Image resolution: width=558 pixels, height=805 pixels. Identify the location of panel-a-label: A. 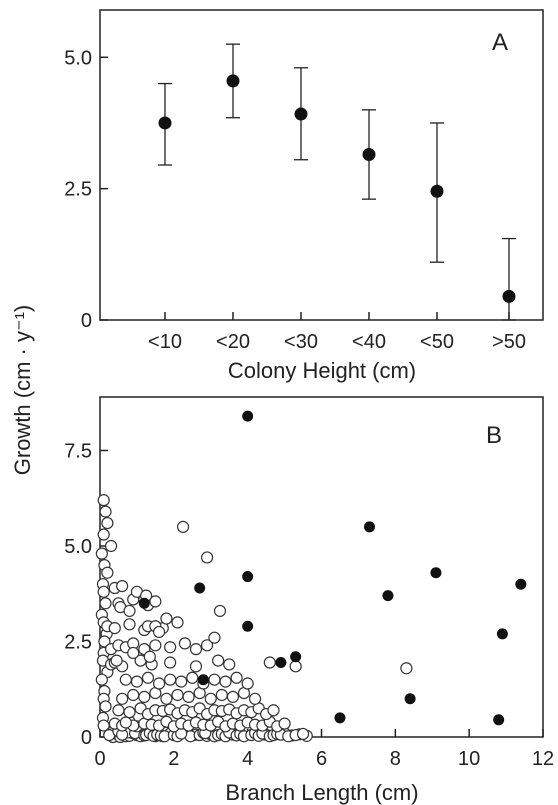
(500, 42).